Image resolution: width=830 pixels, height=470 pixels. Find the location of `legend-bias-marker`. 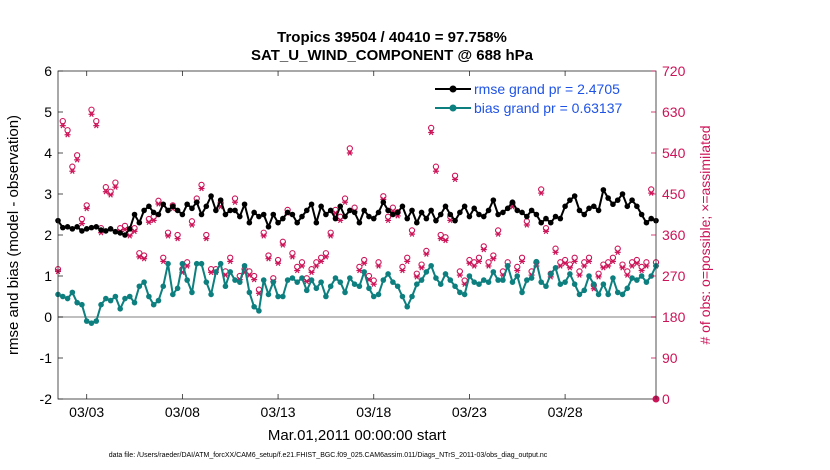

legend-bias-marker is located at coordinates (453, 108).